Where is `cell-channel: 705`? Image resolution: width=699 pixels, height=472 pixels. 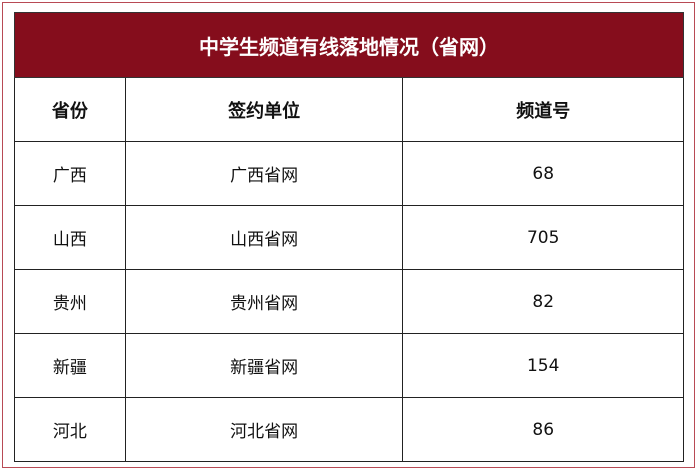 cell-channel: 705 is located at coordinates (543, 237).